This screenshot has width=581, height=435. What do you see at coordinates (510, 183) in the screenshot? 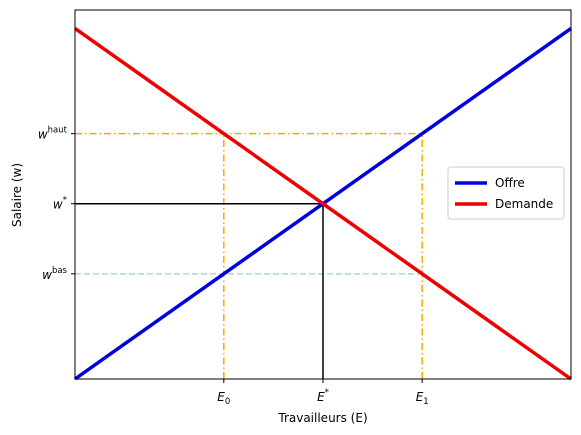
I see `legend-label-offre: Offre` at bounding box center [510, 183].